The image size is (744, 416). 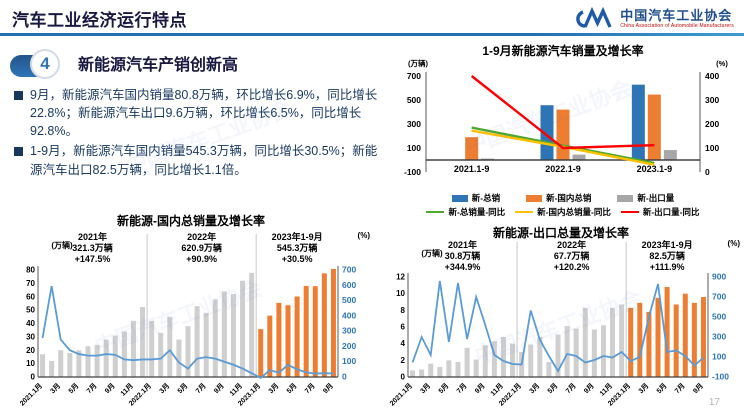 What do you see at coordinates (403, 343) in the screenshot?
I see `svg-text: 4` at bounding box center [403, 343].